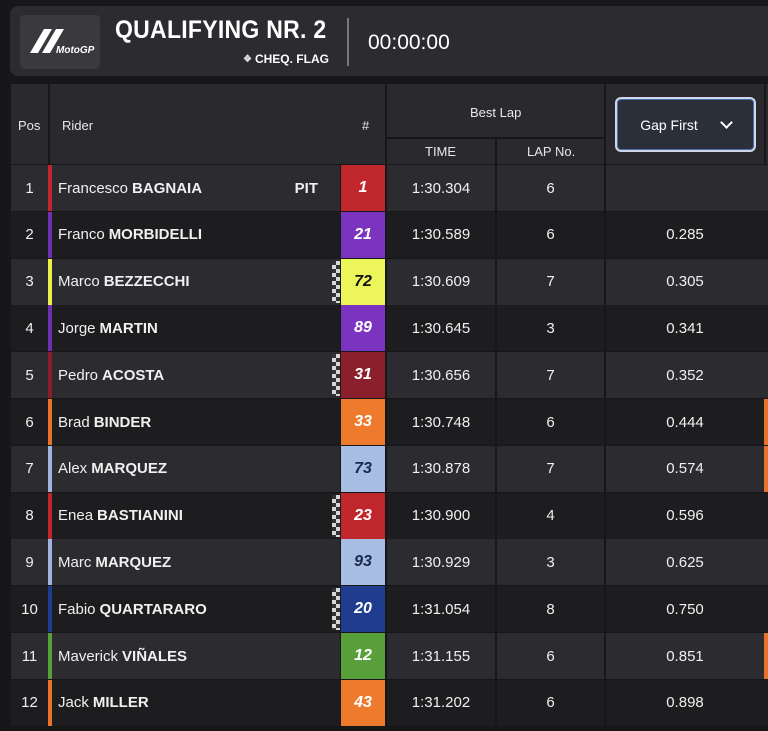  What do you see at coordinates (441, 702) in the screenshot?
I see `best-lap-time: 1:31.202` at bounding box center [441, 702].